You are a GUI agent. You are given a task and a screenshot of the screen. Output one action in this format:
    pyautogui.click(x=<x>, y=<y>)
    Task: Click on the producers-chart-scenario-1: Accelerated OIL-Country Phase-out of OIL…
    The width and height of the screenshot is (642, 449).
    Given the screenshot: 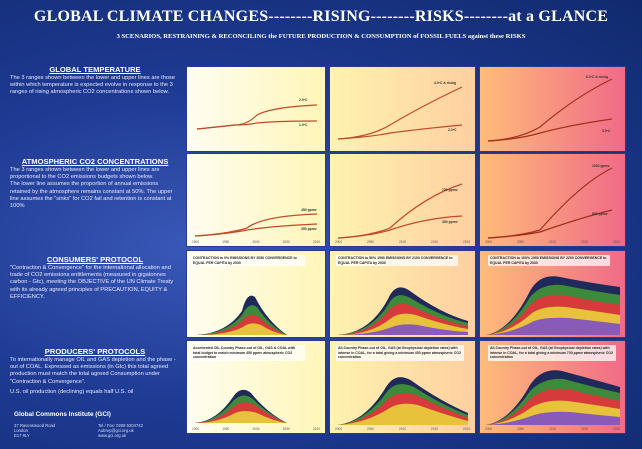 What is the action you would take?
    pyautogui.click(x=256, y=387)
    